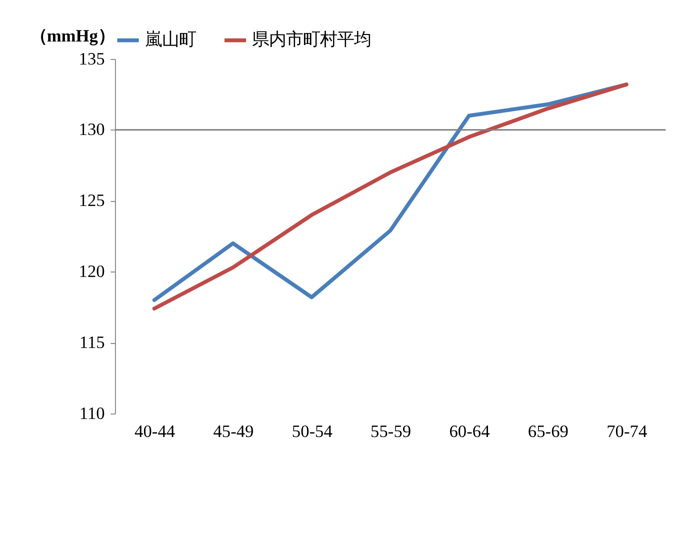 Image resolution: width=686 pixels, height=559 pixels. I want to click on y-axis-title: （mmHg）, so click(72, 36).